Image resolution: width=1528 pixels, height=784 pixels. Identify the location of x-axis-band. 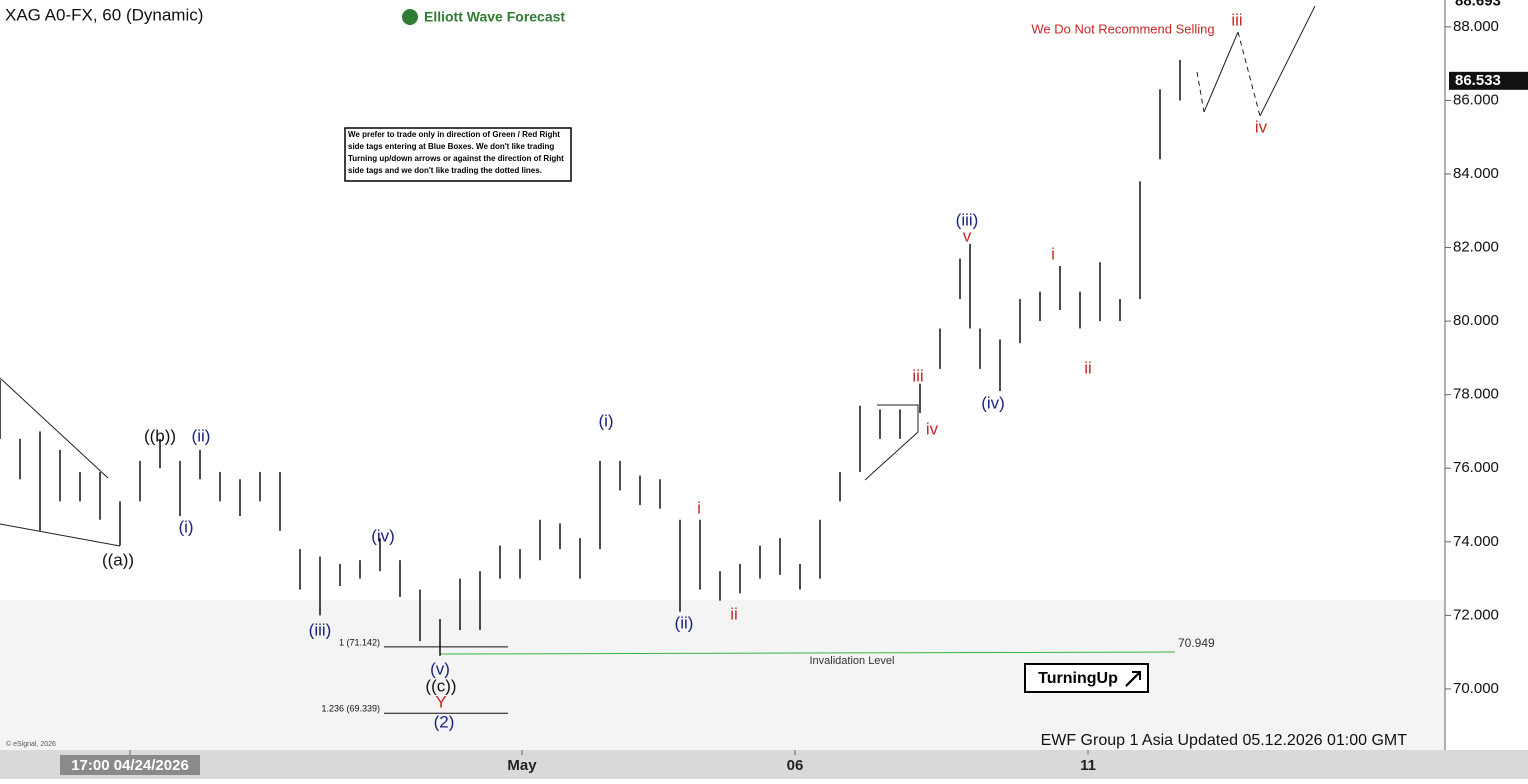
(764, 764).